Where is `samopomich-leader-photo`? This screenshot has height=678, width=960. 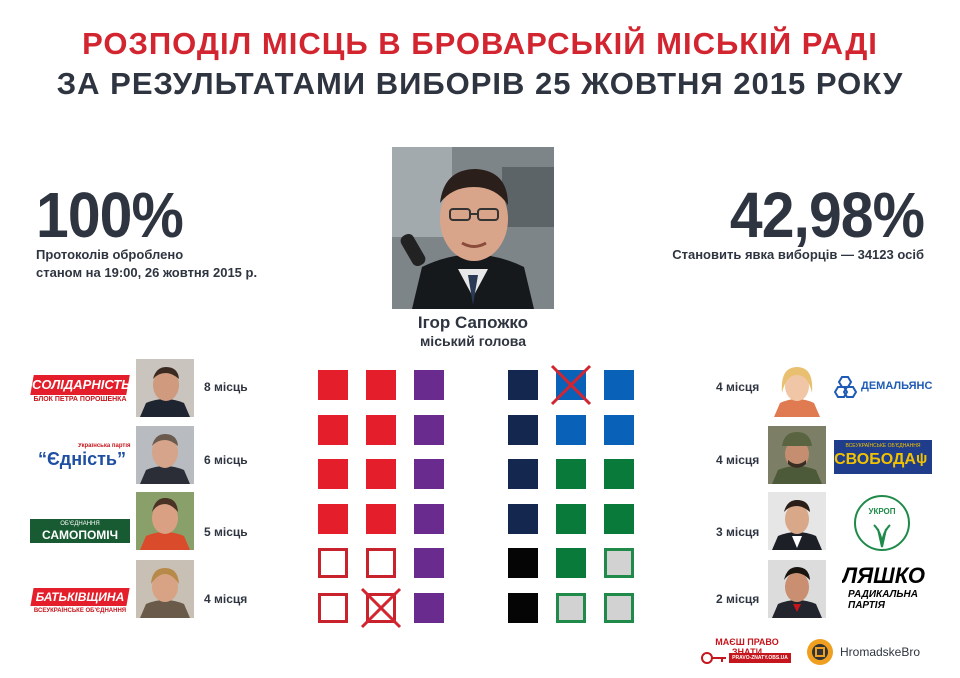 samopomich-leader-photo is located at coordinates (165, 521).